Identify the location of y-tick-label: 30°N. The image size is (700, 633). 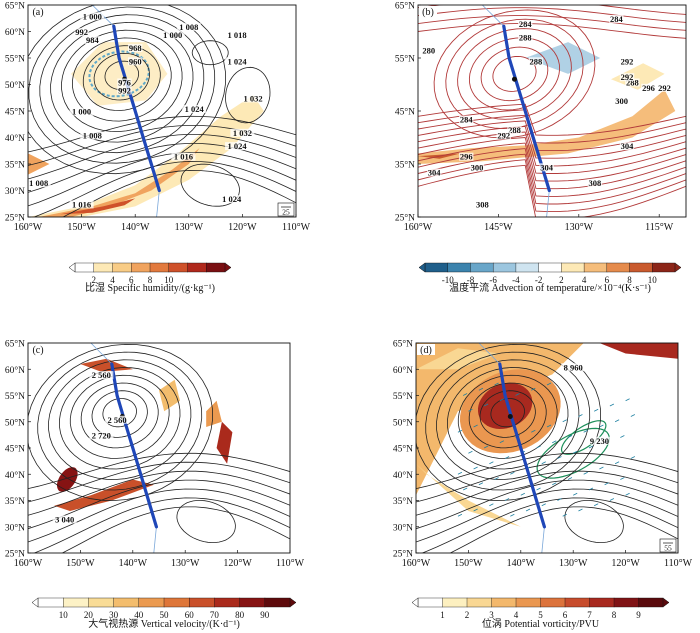
(15, 527).